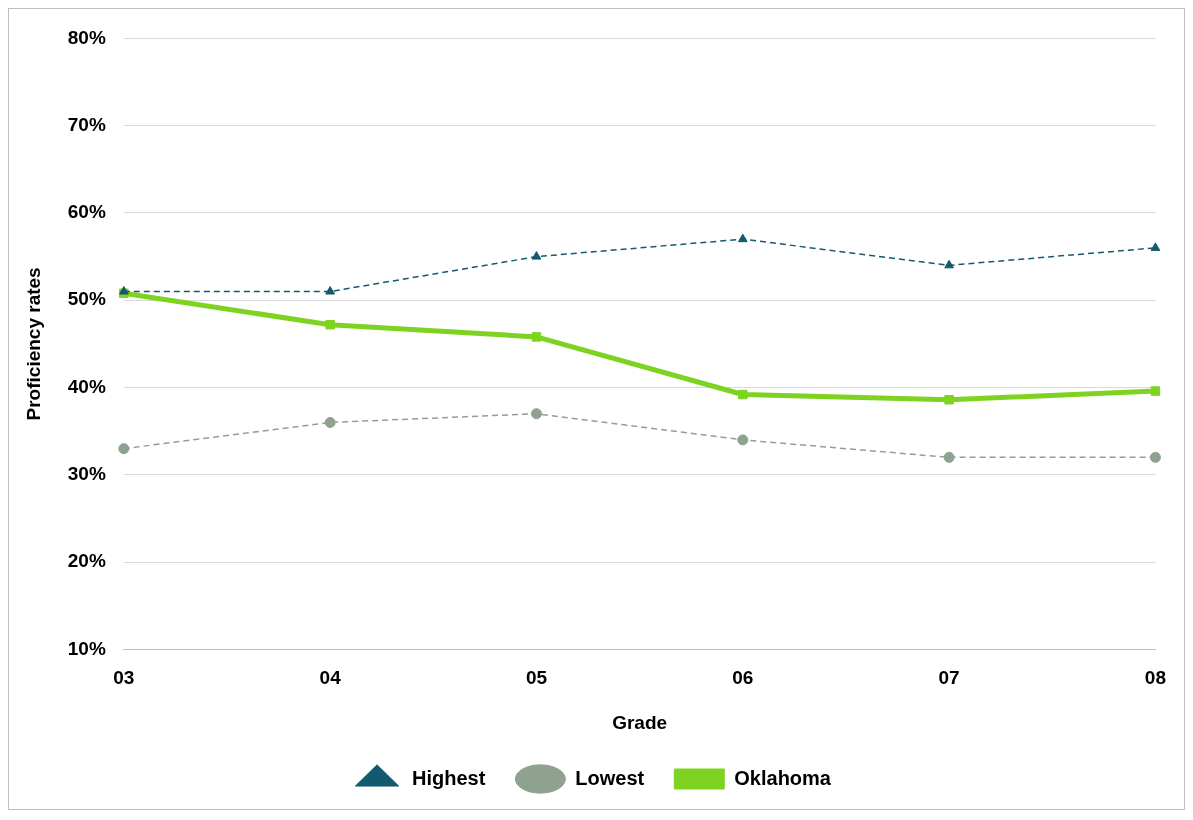  Describe the element at coordinates (86, 474) in the screenshot. I see `y-tick-label: 30%` at that location.